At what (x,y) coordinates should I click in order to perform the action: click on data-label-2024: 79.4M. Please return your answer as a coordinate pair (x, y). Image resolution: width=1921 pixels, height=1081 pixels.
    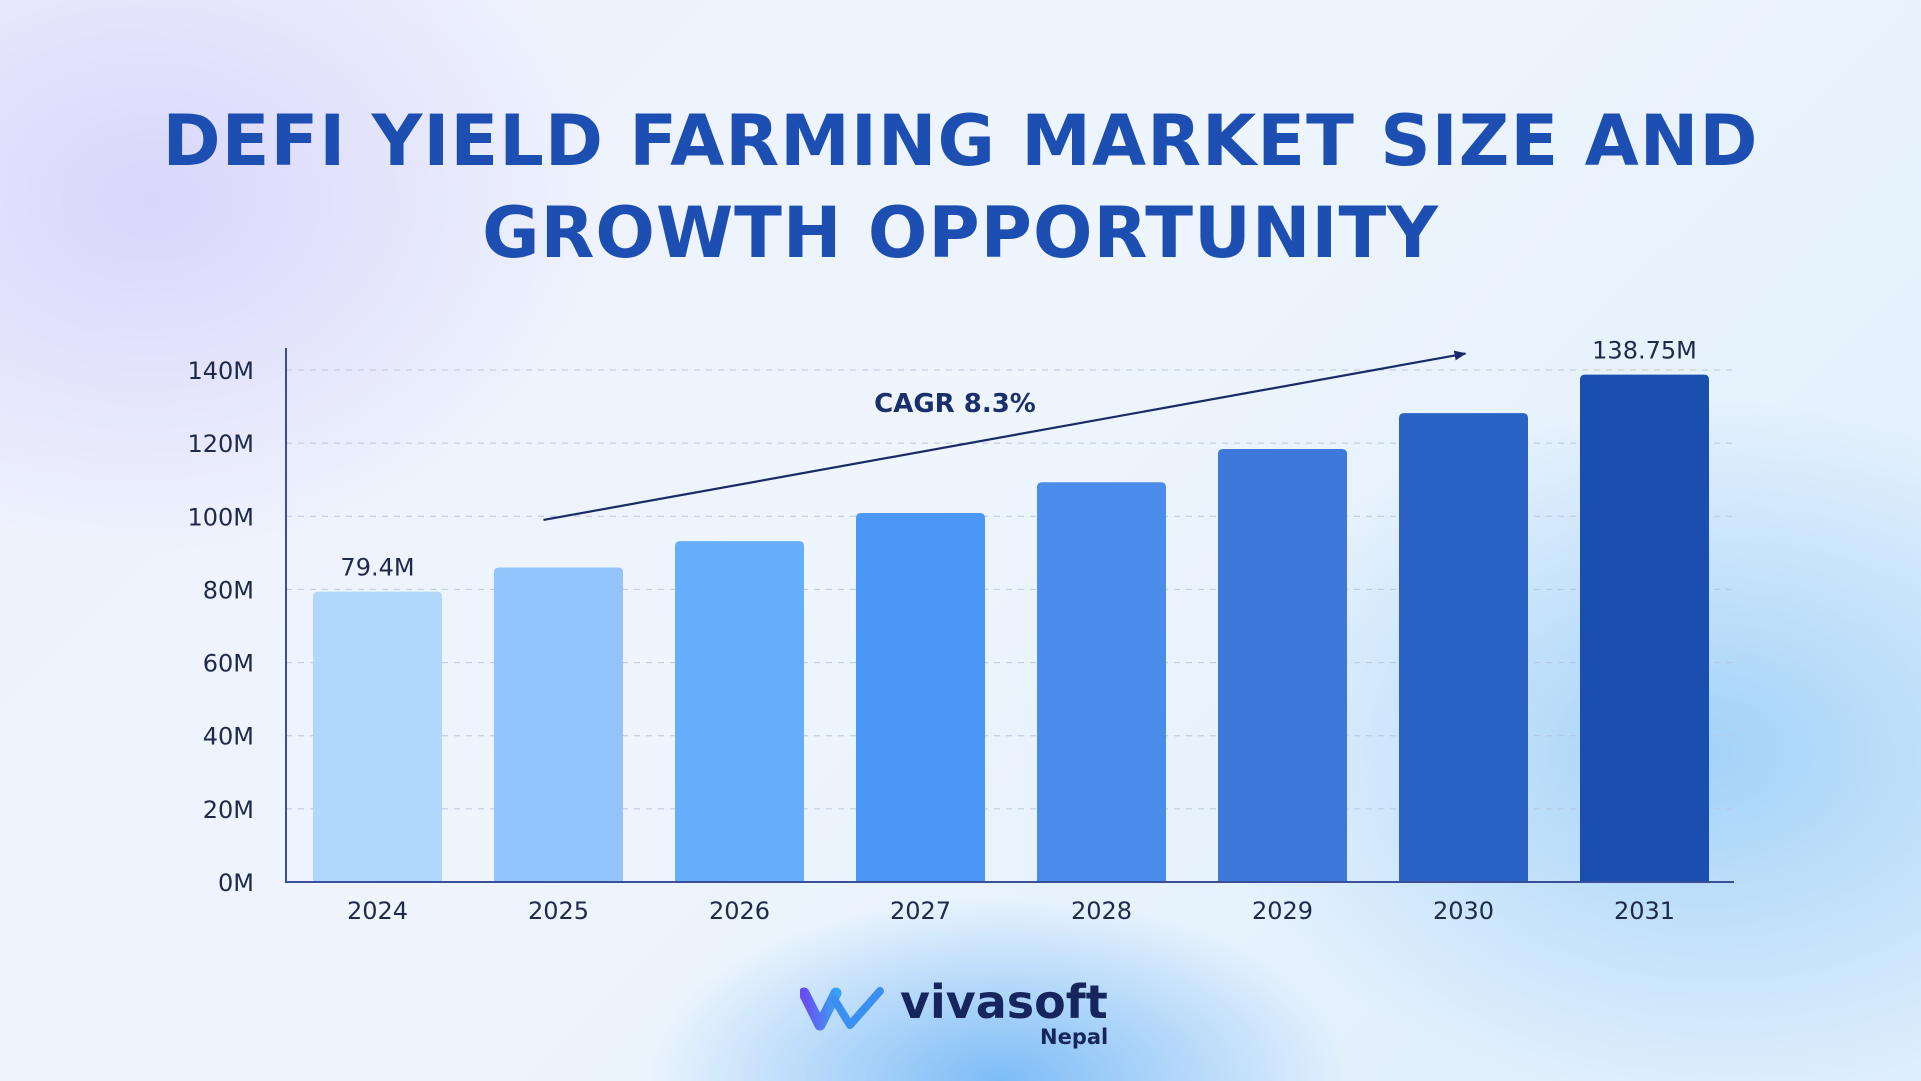
    Looking at the image, I should click on (377, 568).